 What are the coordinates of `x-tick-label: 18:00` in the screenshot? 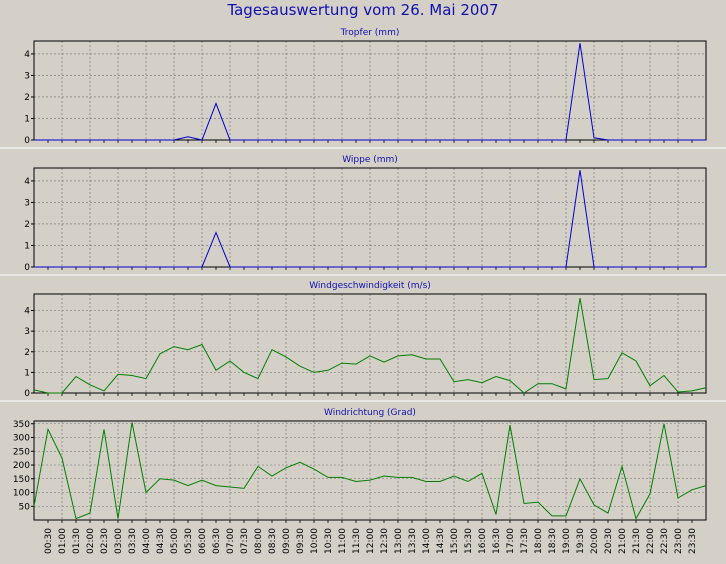 It's located at (539, 541).